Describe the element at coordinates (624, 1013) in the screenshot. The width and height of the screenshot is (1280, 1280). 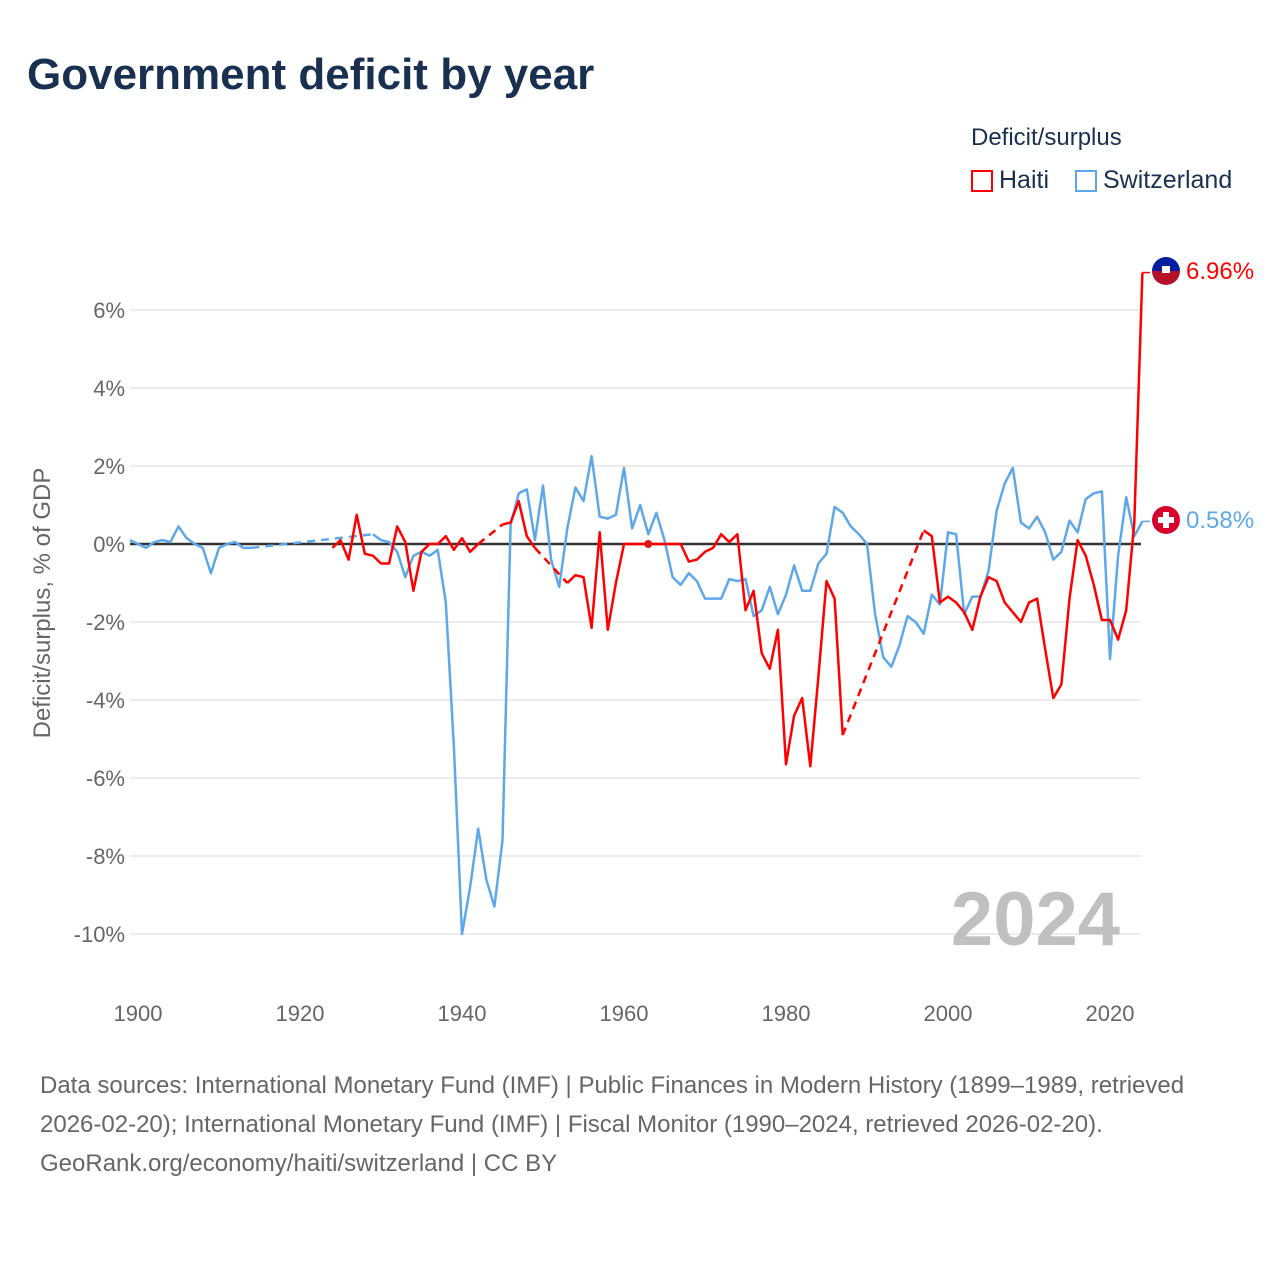
I see `x-tick-label: 1960` at that location.